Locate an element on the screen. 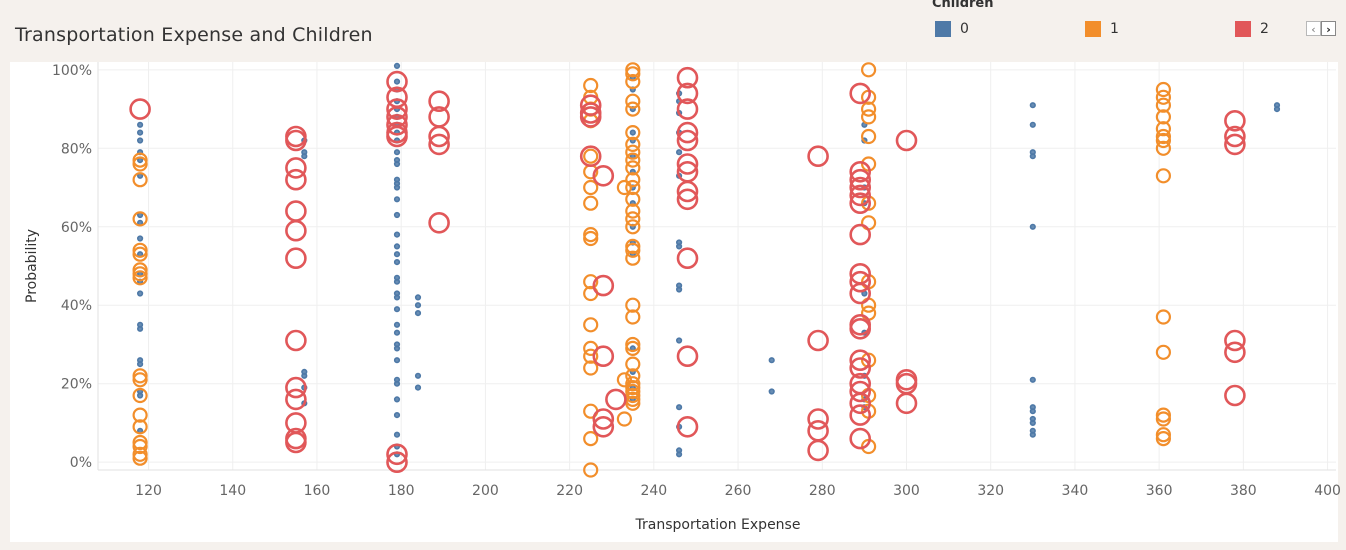  x-tick-label: 260 is located at coordinates (738, 491).